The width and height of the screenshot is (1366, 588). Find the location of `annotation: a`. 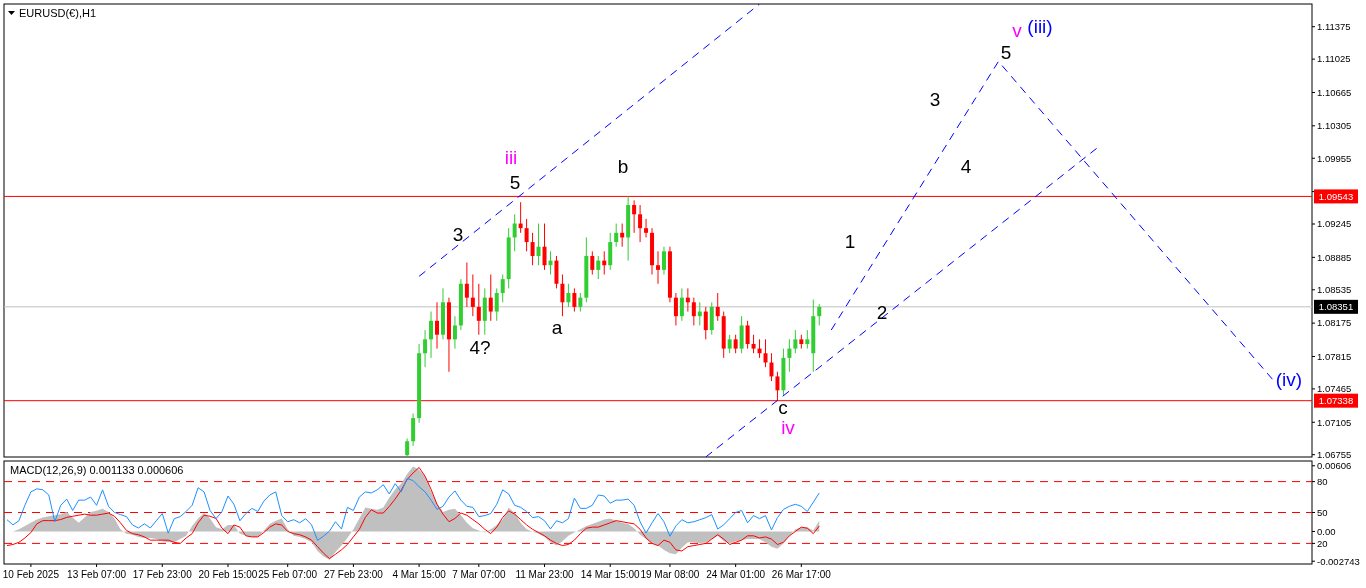

annotation: a is located at coordinates (557, 327).